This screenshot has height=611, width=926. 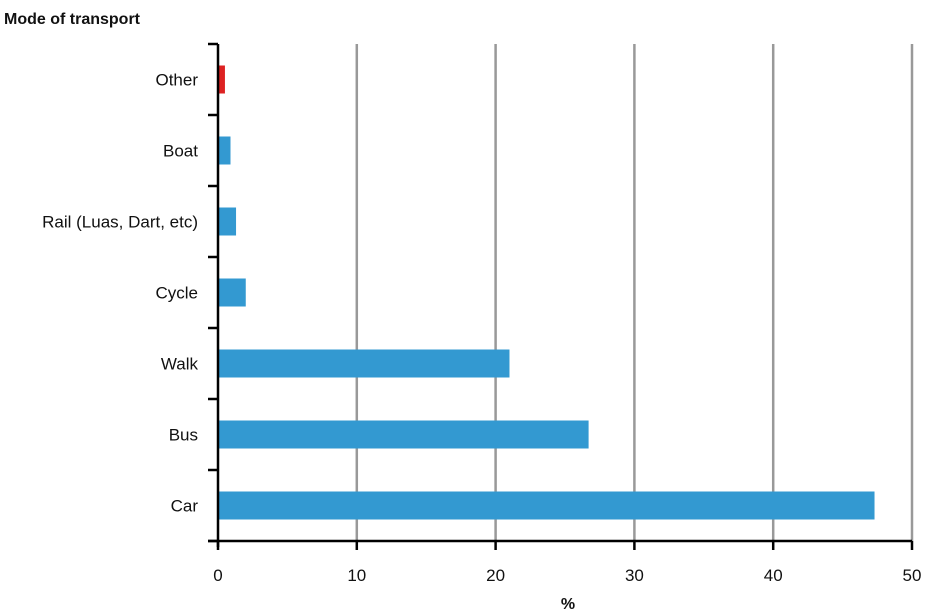 I want to click on bar-other, so click(x=221, y=79).